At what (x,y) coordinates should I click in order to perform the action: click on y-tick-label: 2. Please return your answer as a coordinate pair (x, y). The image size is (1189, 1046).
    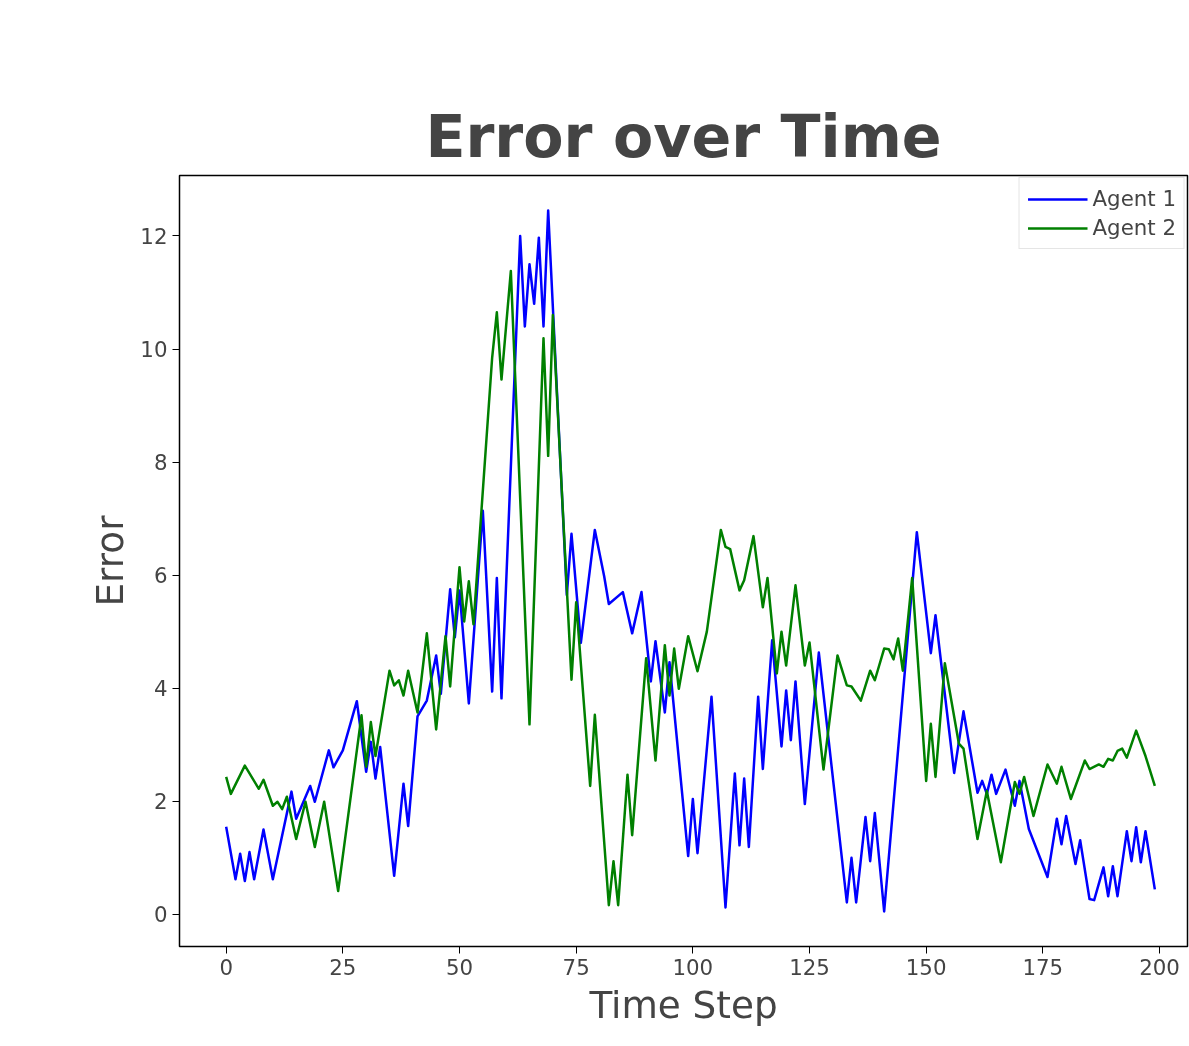
    Looking at the image, I should click on (160, 802).